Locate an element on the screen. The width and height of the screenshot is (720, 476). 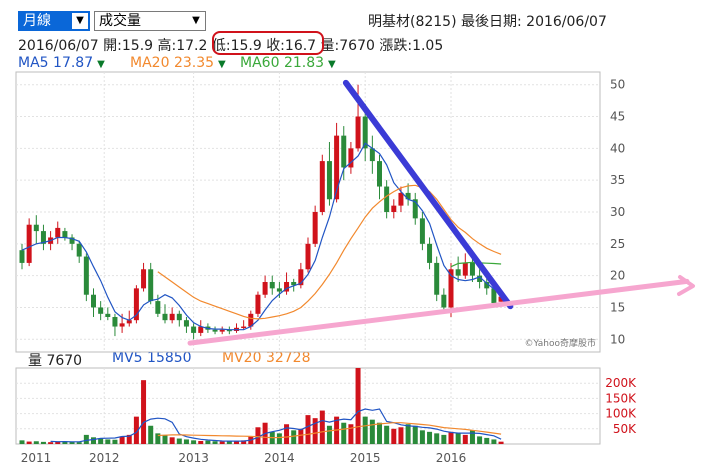
price-tick-label: 20 is located at coordinates (617, 276).